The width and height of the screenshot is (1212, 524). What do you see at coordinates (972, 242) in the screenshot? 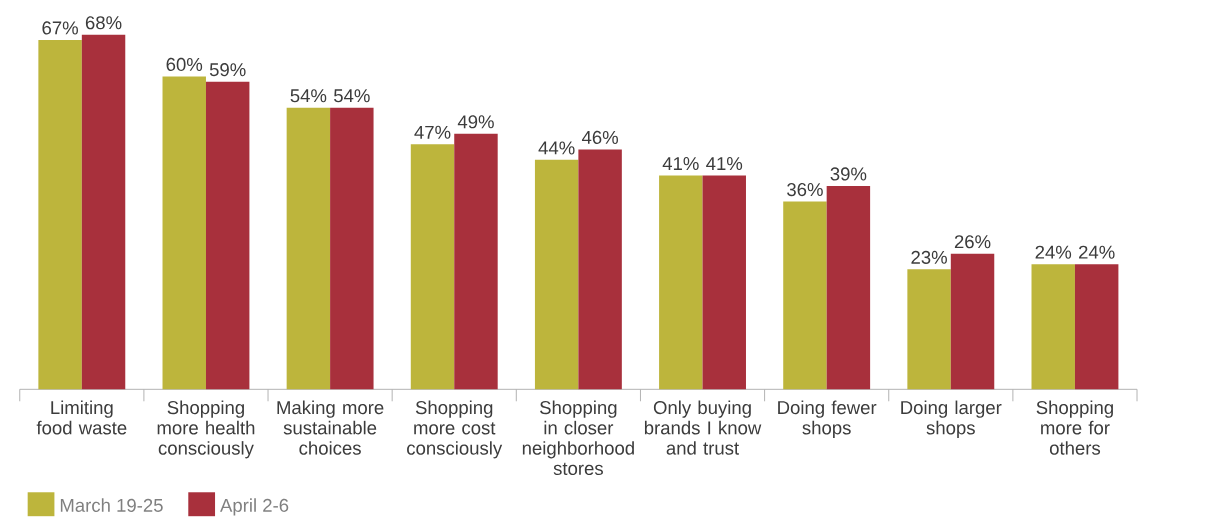
I see `data-label: 26%` at bounding box center [972, 242].